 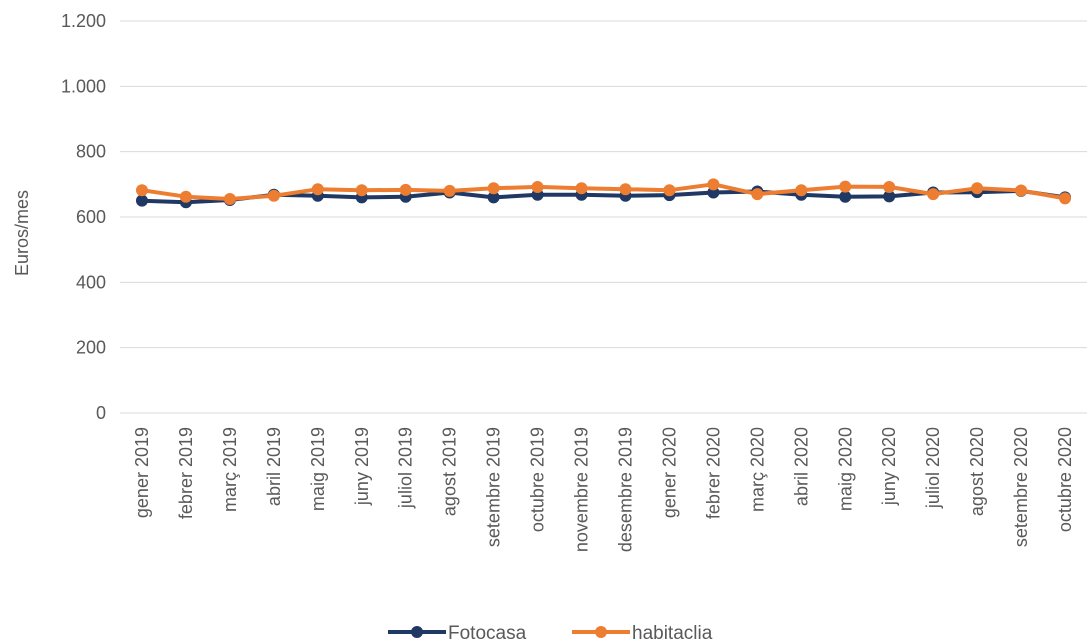 I want to click on x-tick-label: juny 2020, so click(x=889, y=466).